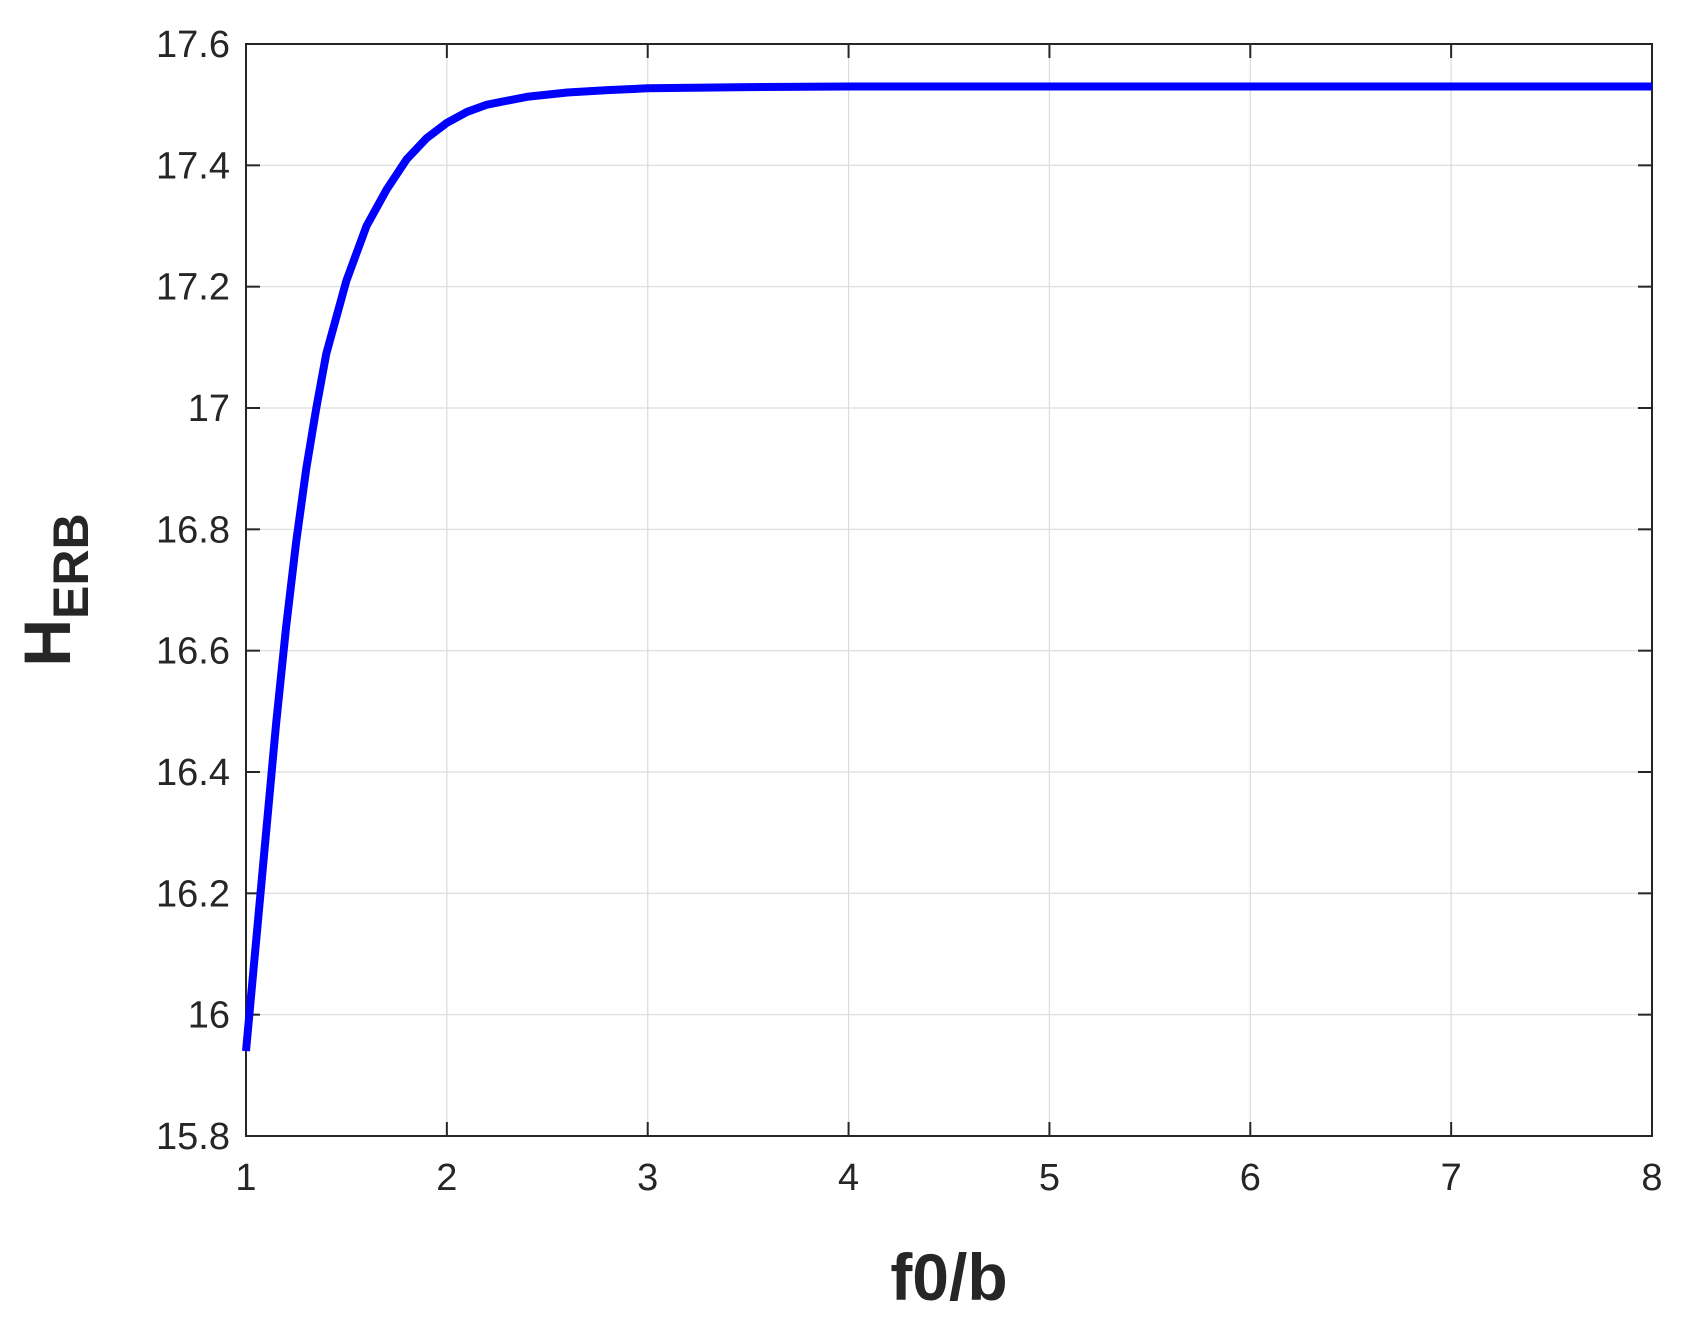 Image resolution: width=1685 pixels, height=1322 pixels. What do you see at coordinates (193, 288) in the screenshot?
I see `y-tick-label: 17.2` at bounding box center [193, 288].